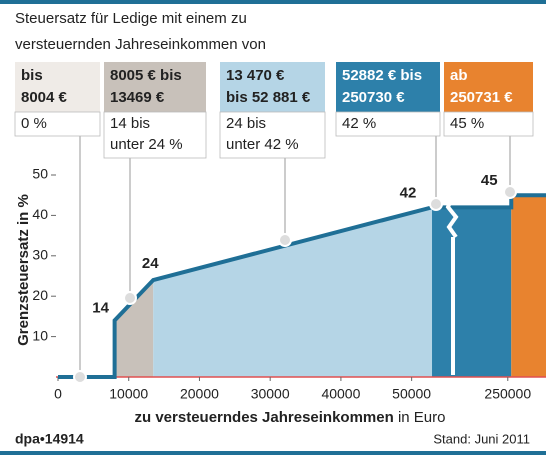  What do you see at coordinates (268, 97) in the screenshot?
I see `box-range: bis 52 881 €` at bounding box center [268, 97].